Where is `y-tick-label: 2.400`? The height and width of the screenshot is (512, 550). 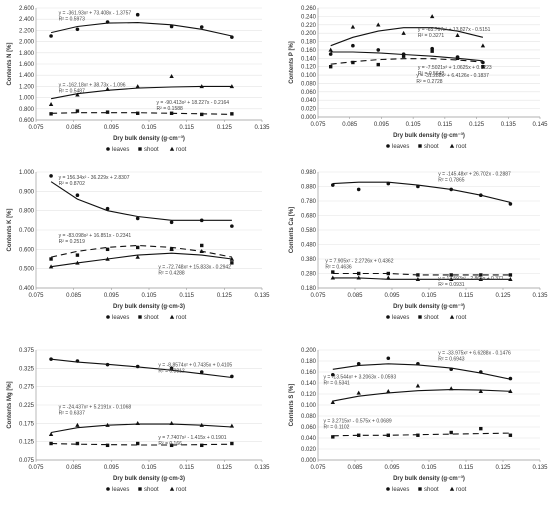
y-tick-label: 2.400 is located at coordinates (27, 20).